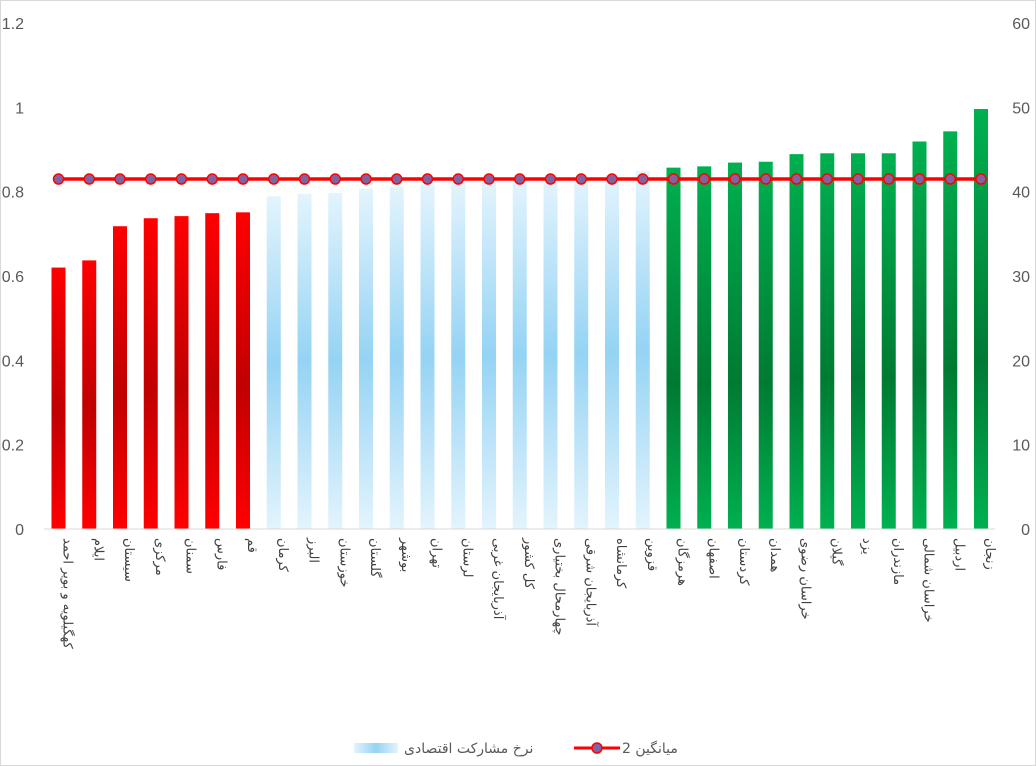  Describe the element at coordinates (528, 563) in the screenshot. I see `x-tick-label: کل کشور` at that location.